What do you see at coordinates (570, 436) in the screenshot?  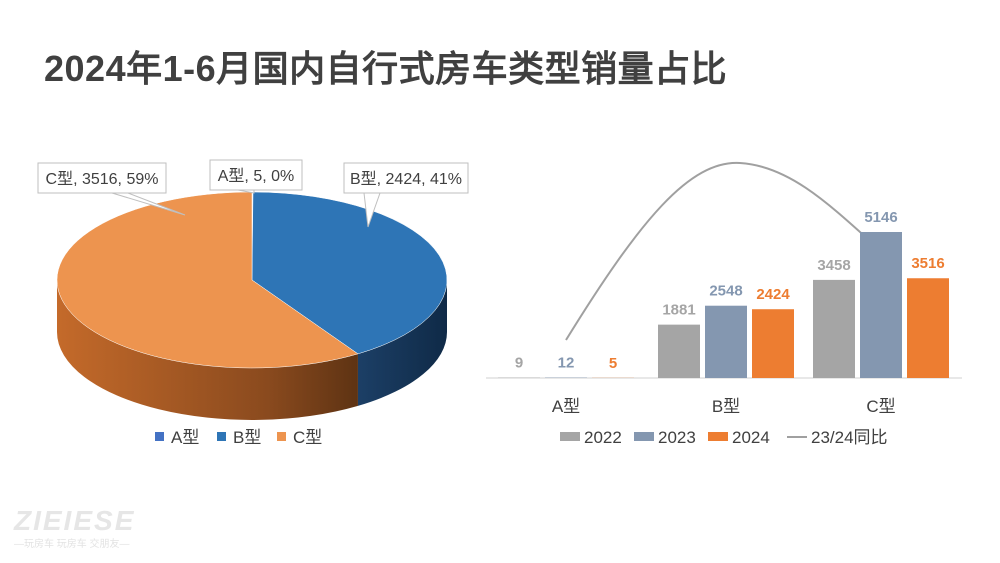 I see `bar-legend-swatch-2022` at bounding box center [570, 436].